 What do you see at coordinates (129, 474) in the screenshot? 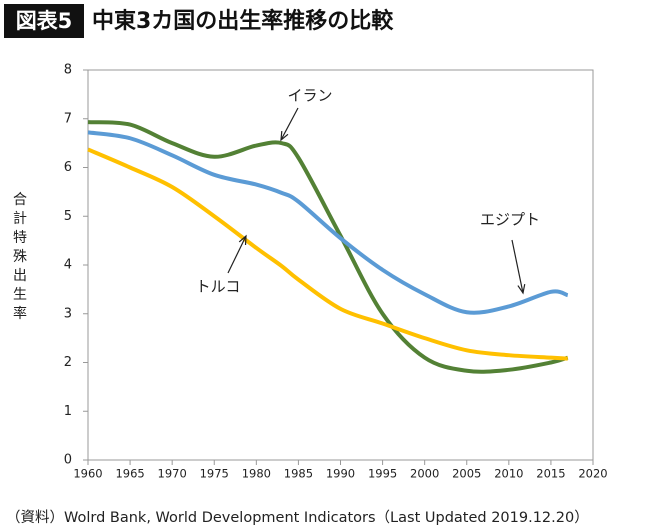
I see `x-tick-label: 1965` at bounding box center [129, 474].